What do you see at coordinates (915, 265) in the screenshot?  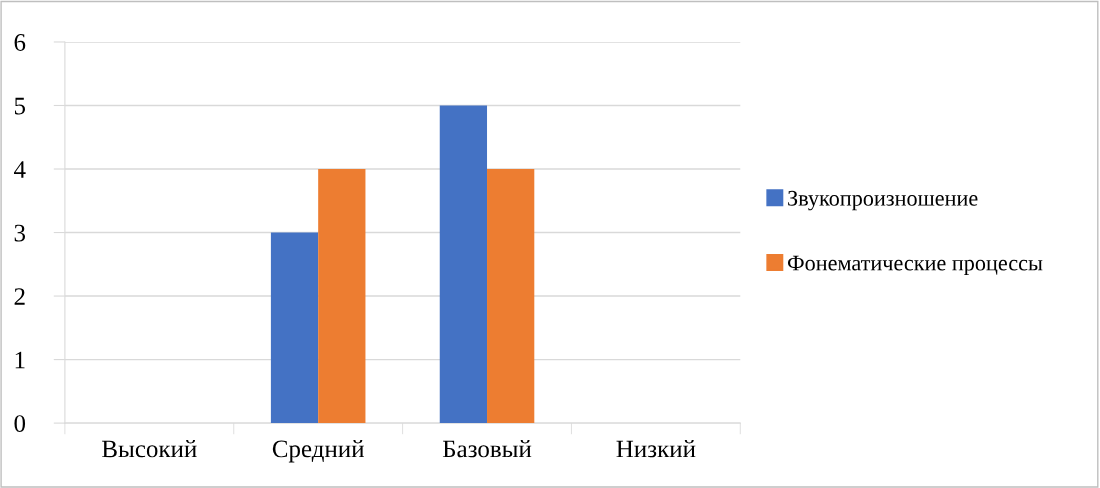 I see `legend-label: Фонематические процессы` at bounding box center [915, 265].